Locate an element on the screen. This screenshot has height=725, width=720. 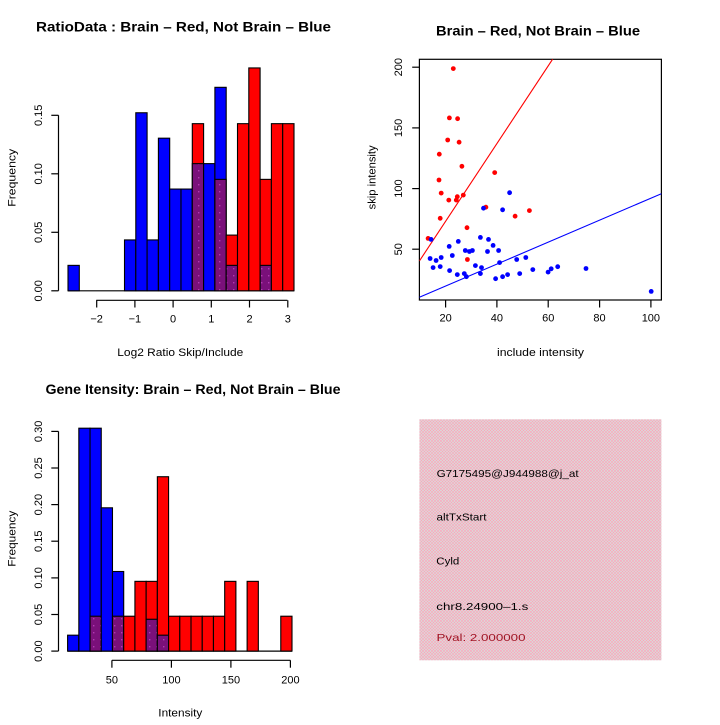
svg-text: 60 is located at coordinates (548, 319).